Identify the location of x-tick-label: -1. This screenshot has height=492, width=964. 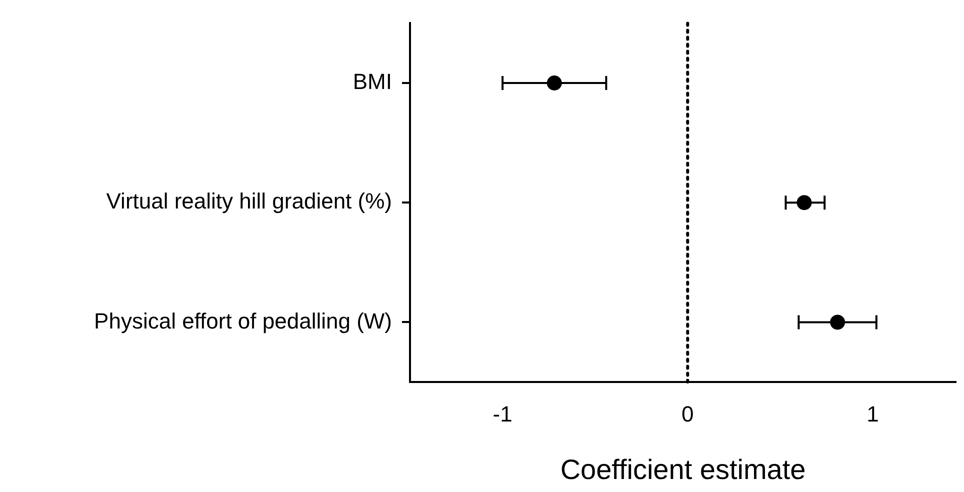
(502, 413).